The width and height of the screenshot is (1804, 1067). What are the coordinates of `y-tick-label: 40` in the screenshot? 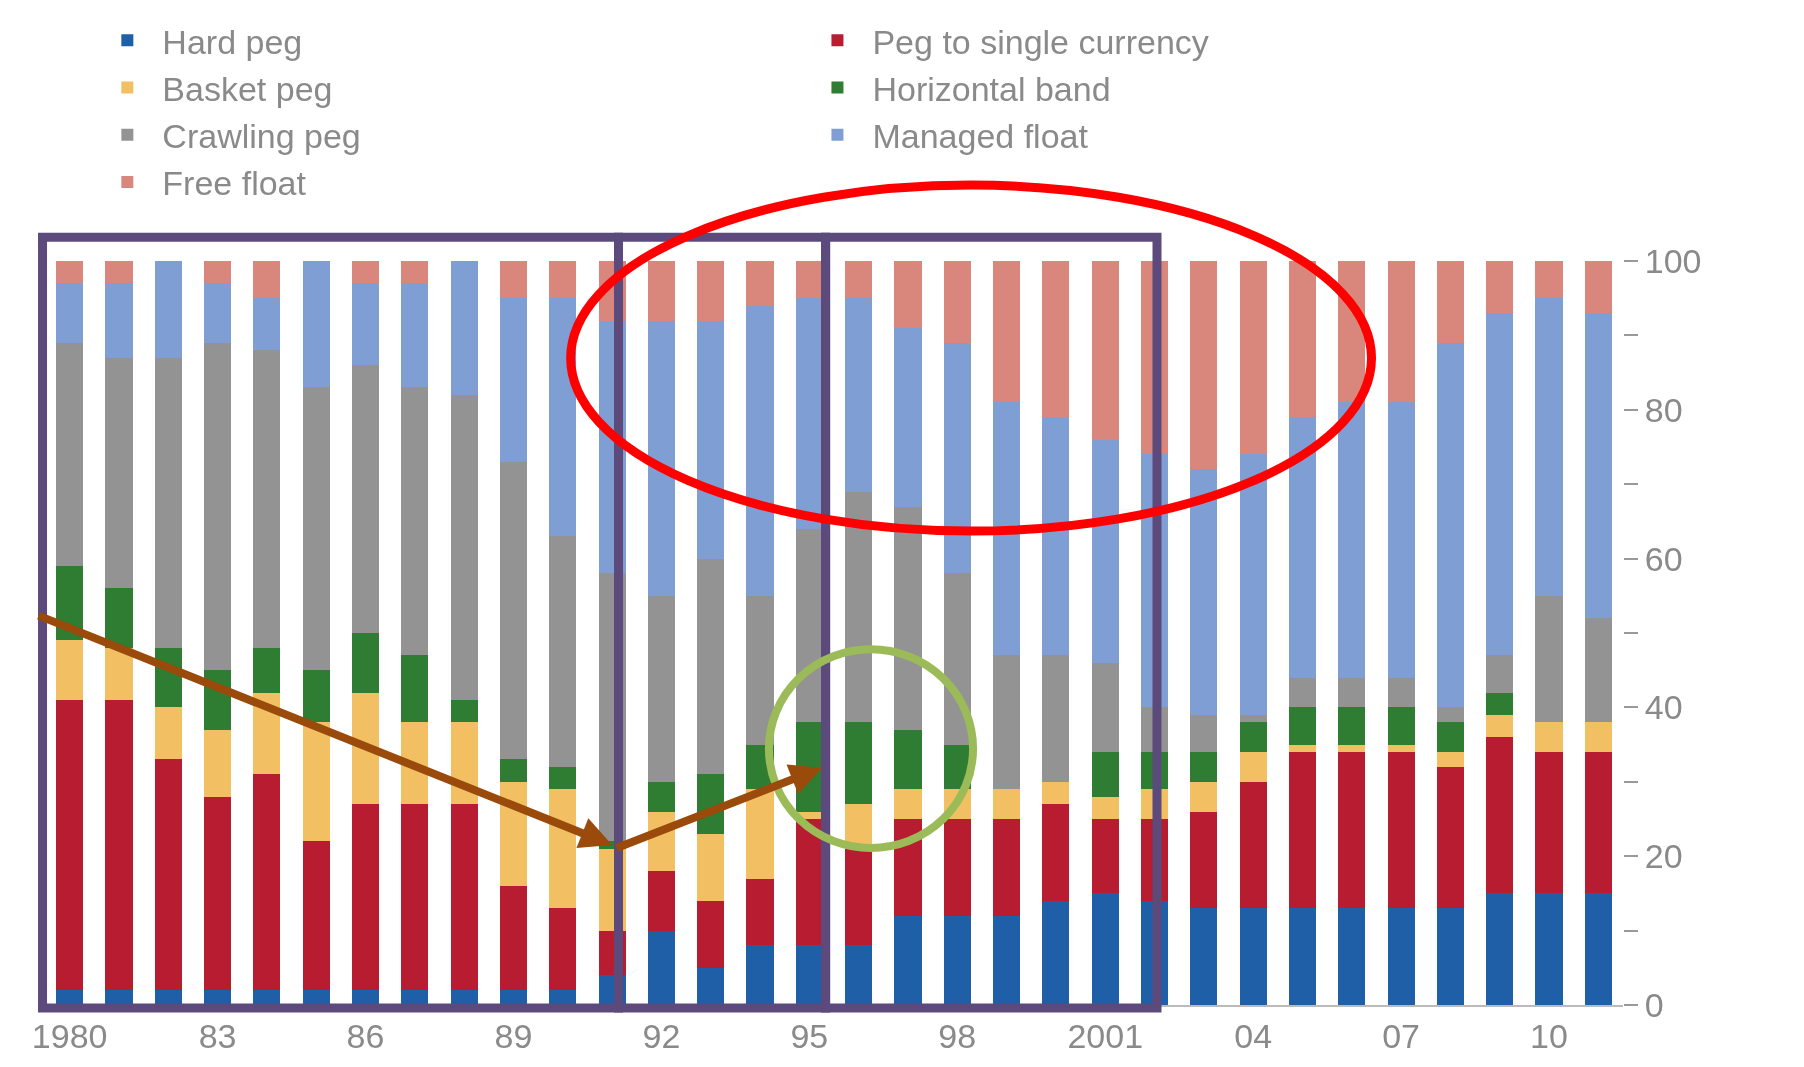 It's located at (1663, 707).